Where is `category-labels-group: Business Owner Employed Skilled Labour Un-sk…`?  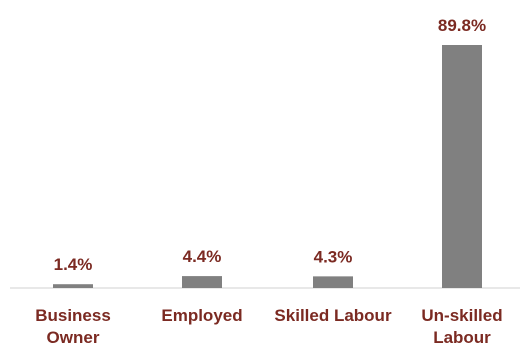 category-labels-group: Business Owner Employed Skilled Labour Un-sk… is located at coordinates (268, 326).